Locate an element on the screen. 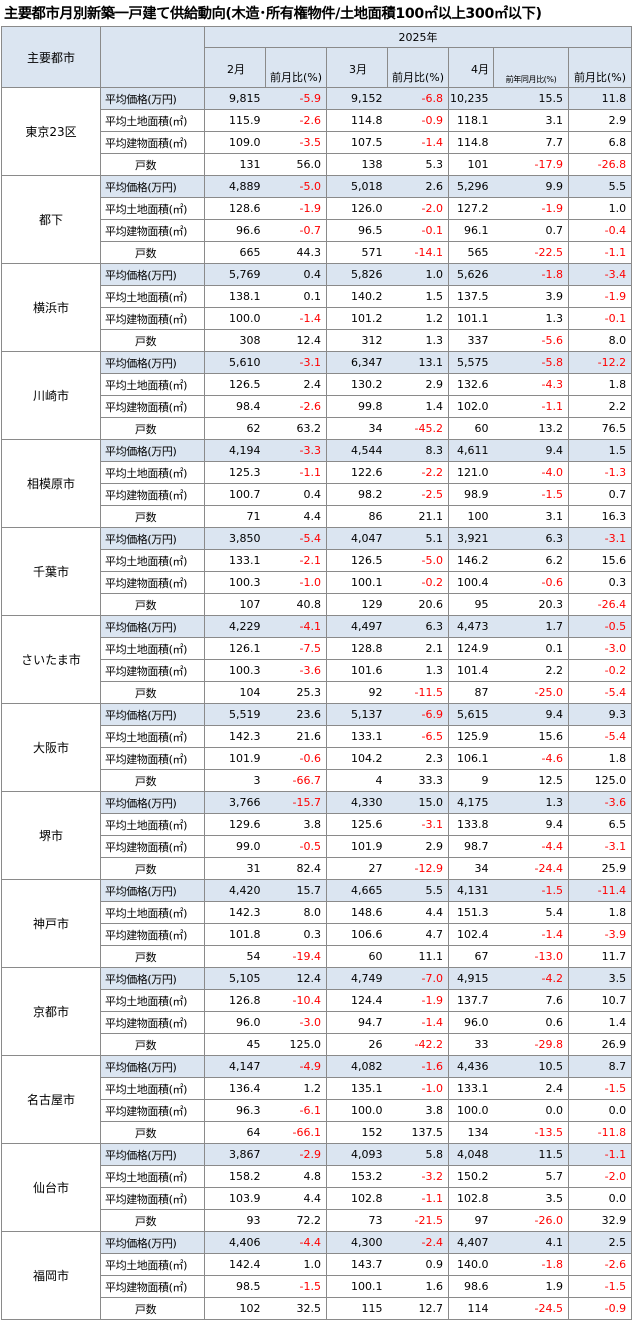  value-cell: 5.3 is located at coordinates (418, 164).